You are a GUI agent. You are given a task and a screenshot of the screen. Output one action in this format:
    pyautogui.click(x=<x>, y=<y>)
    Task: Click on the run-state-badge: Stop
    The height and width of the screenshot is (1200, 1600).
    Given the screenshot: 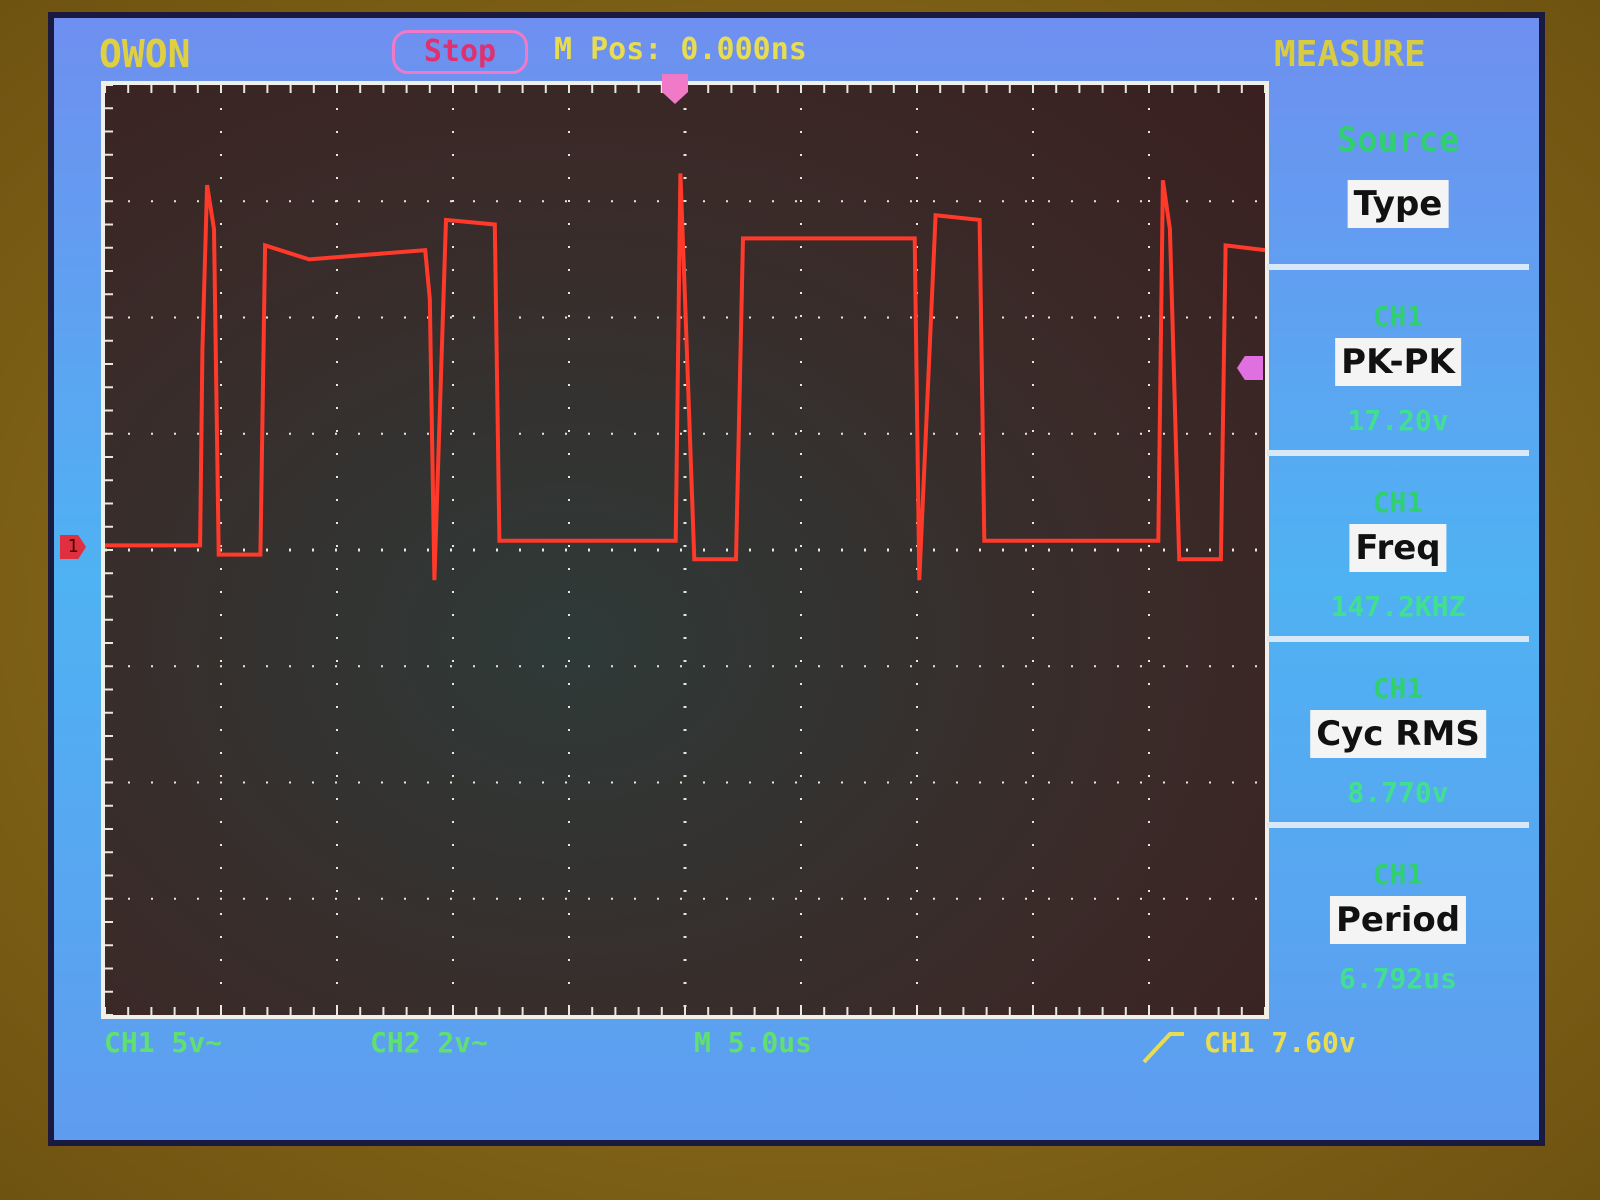 What is the action you would take?
    pyautogui.click(x=460, y=52)
    